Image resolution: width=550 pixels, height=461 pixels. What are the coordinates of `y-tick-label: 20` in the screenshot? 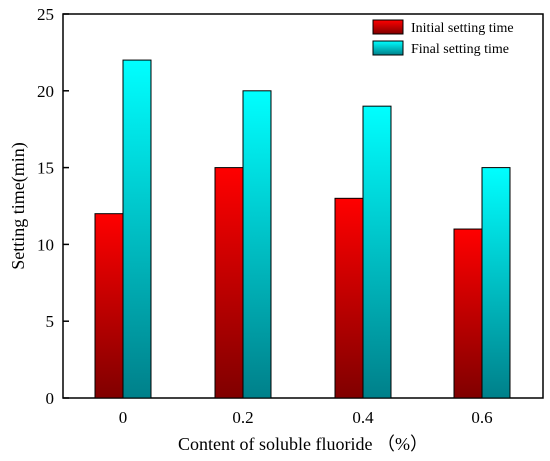 It's located at (45, 91).